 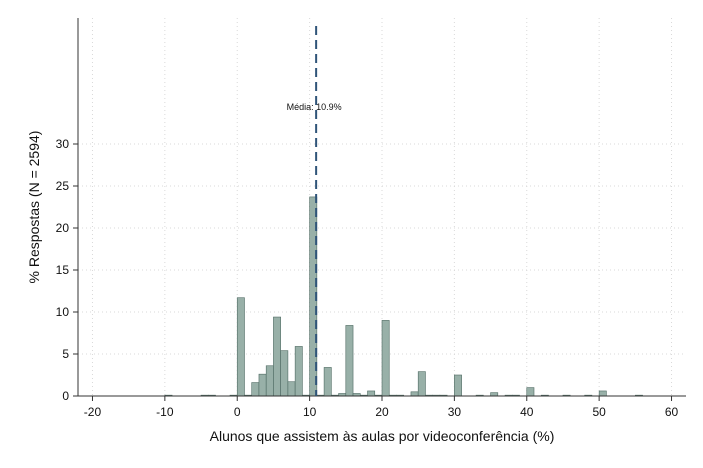 I want to click on y-tick-label: 5, so click(x=65, y=354).